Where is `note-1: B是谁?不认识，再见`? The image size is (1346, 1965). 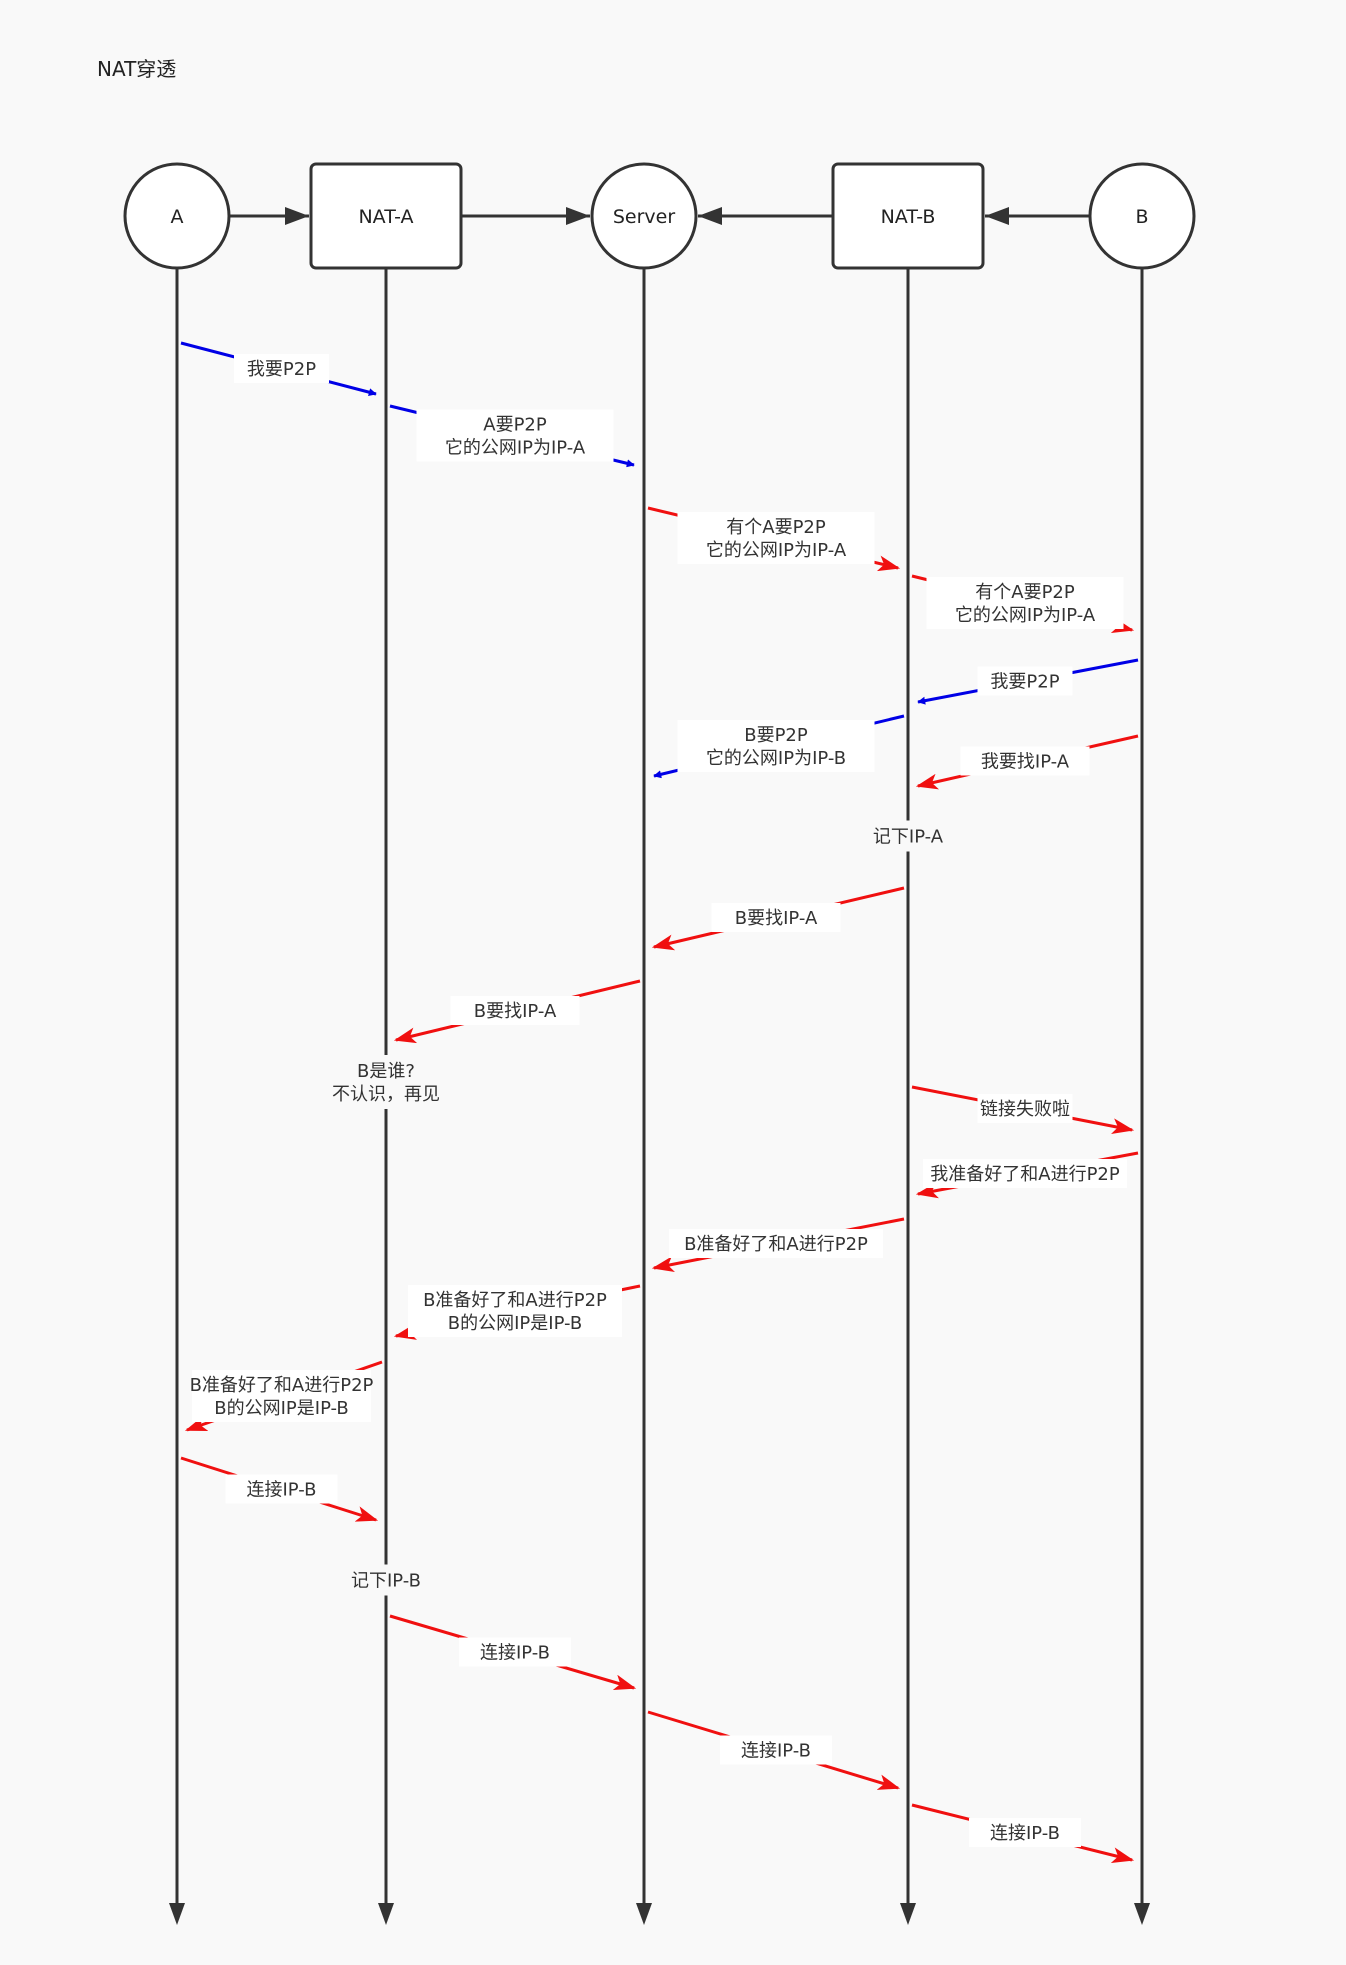
note-1: B是谁?不认识，再见 is located at coordinates (386, 1082).